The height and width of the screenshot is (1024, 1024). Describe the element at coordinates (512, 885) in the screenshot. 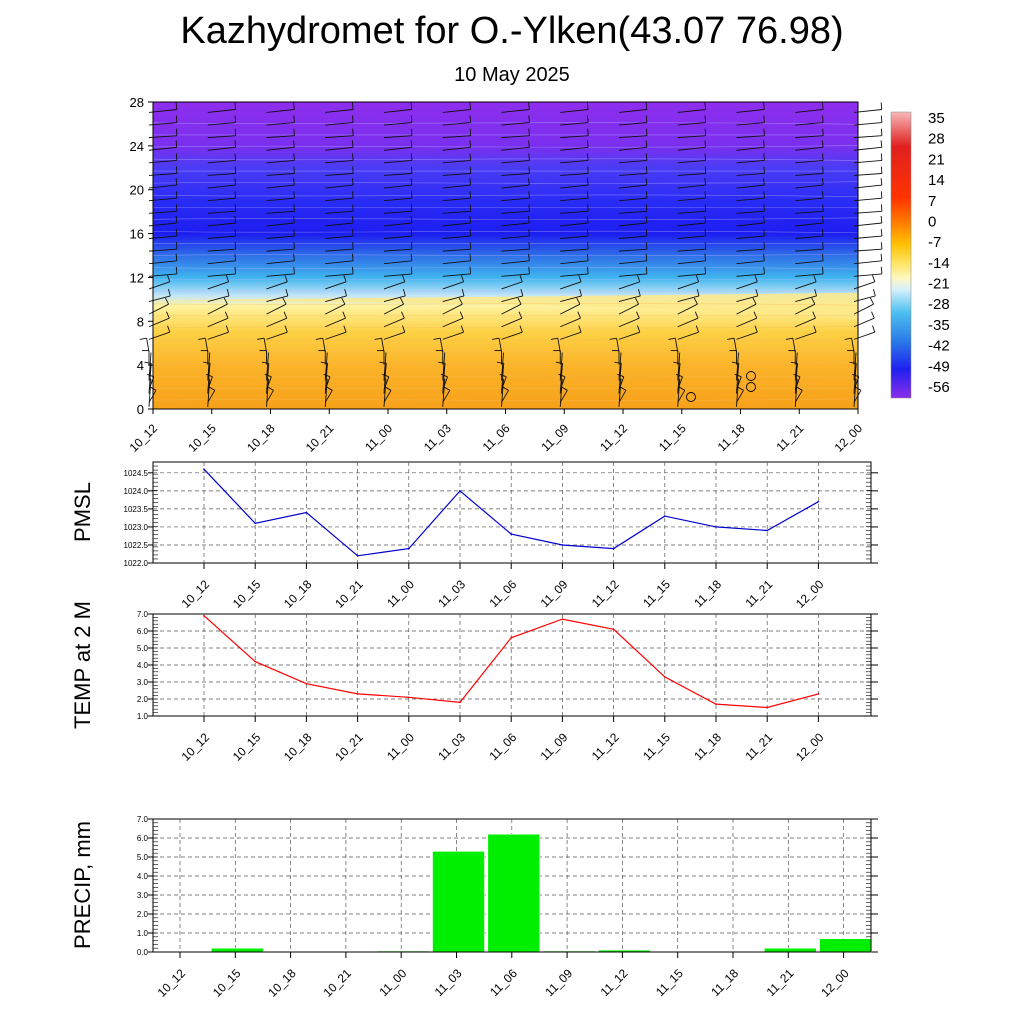

I see `precip-panel-border` at that location.